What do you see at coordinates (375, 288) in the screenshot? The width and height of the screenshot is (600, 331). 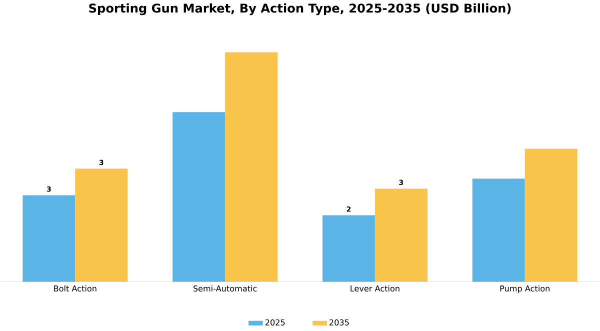 I see `x-tick-label: Lever Action` at bounding box center [375, 288].